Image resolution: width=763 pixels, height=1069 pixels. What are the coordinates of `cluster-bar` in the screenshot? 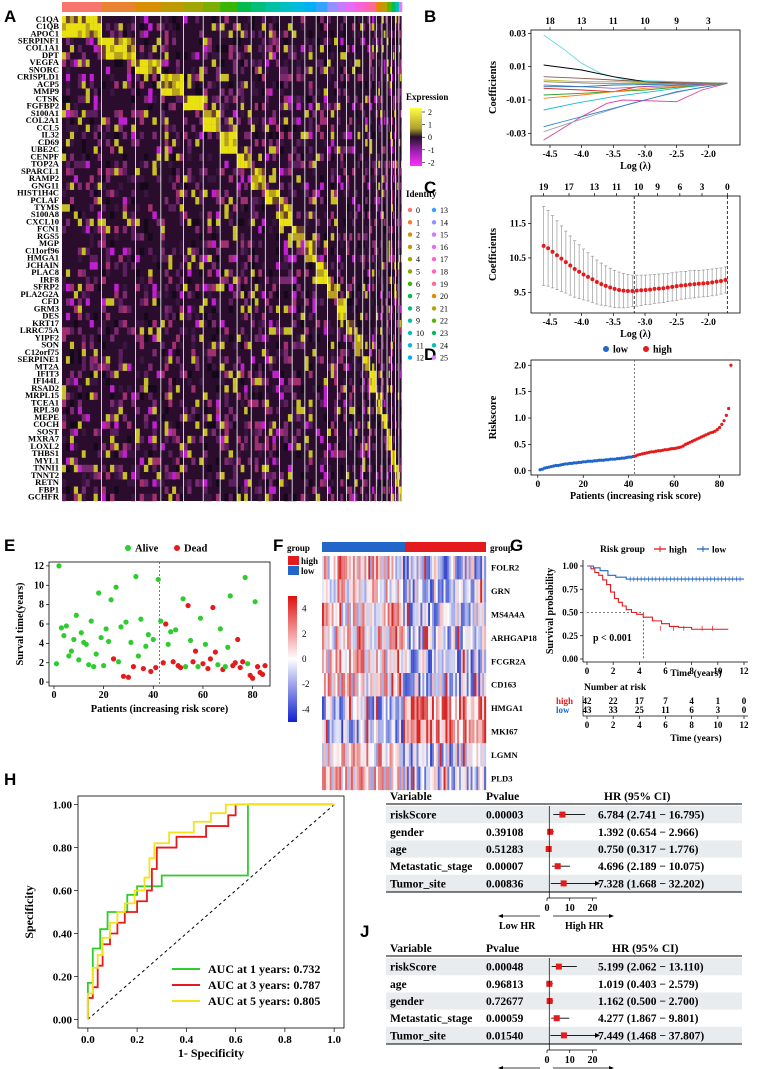 It's located at (342, 7).